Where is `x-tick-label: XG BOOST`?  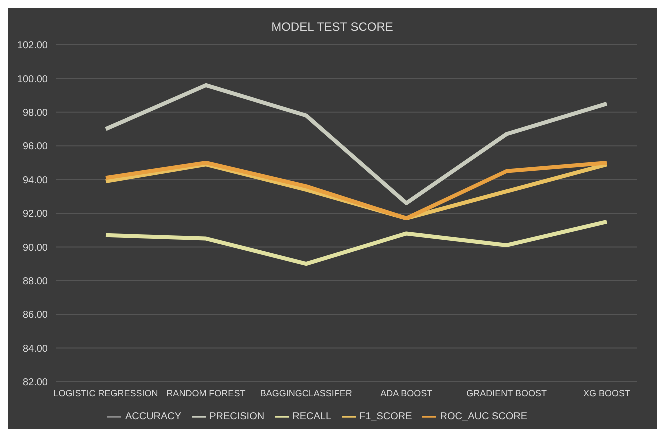
x-tick-label: XG BOOST is located at coordinates (607, 393).